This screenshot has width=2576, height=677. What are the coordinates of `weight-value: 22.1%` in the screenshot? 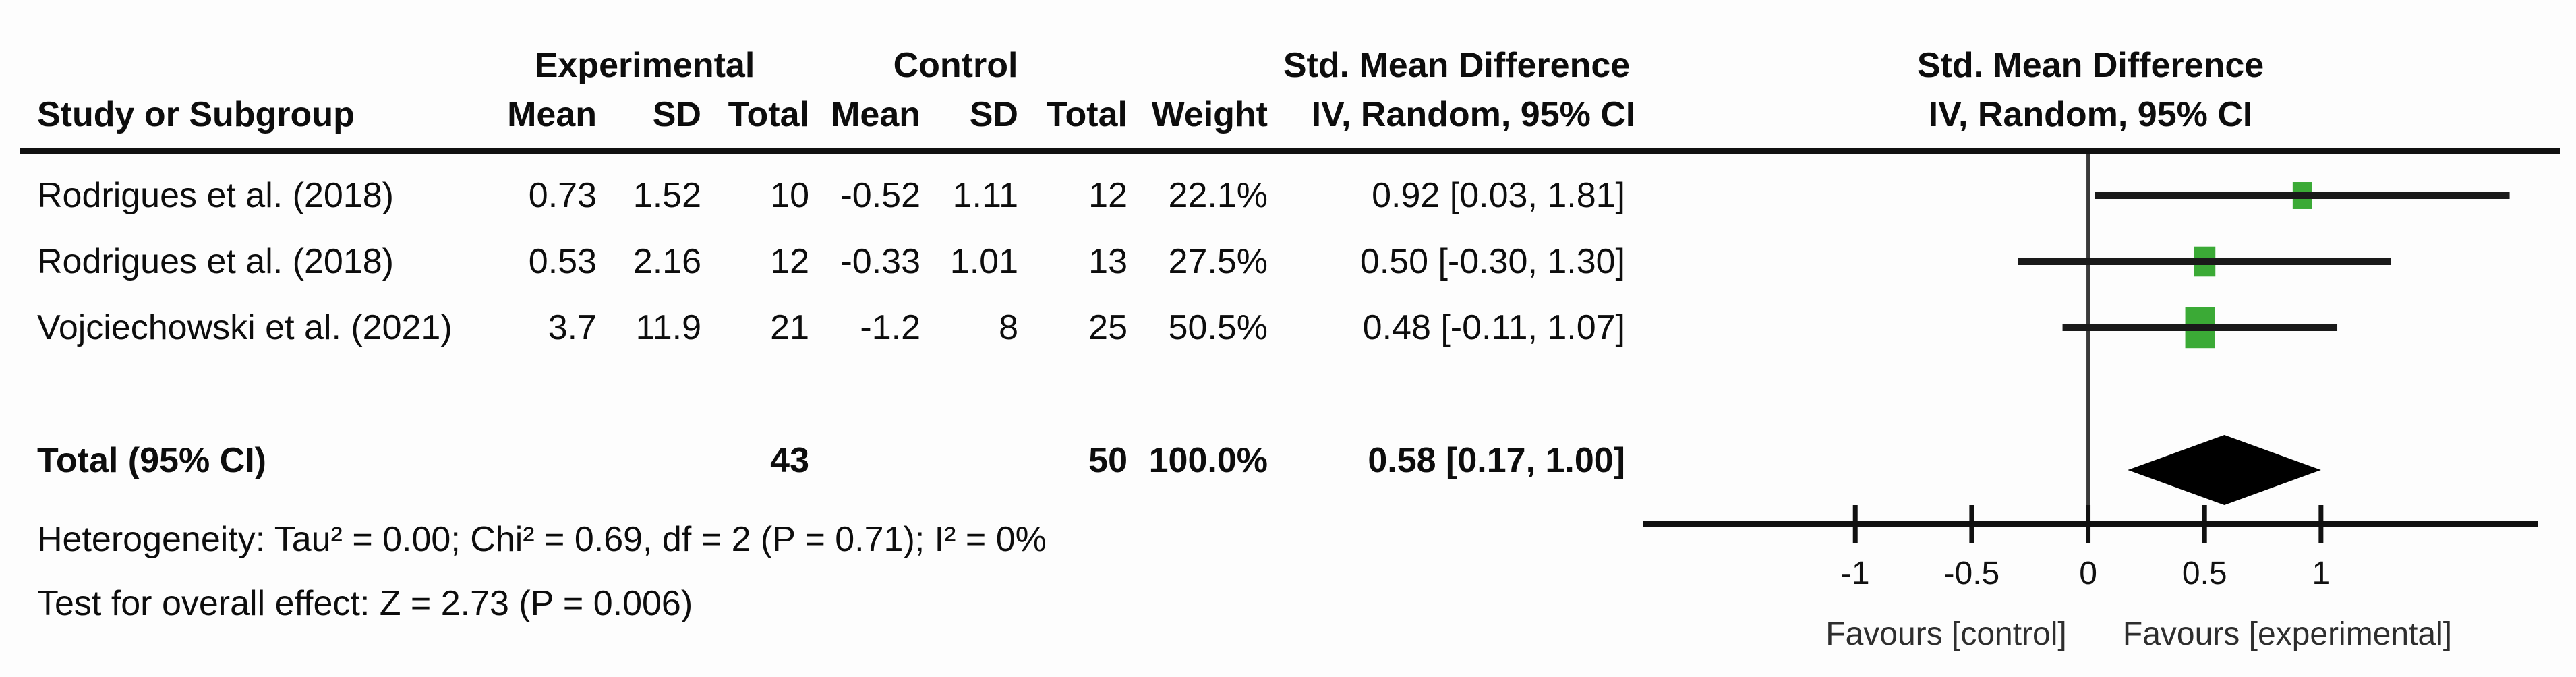 It's located at (1218, 195).